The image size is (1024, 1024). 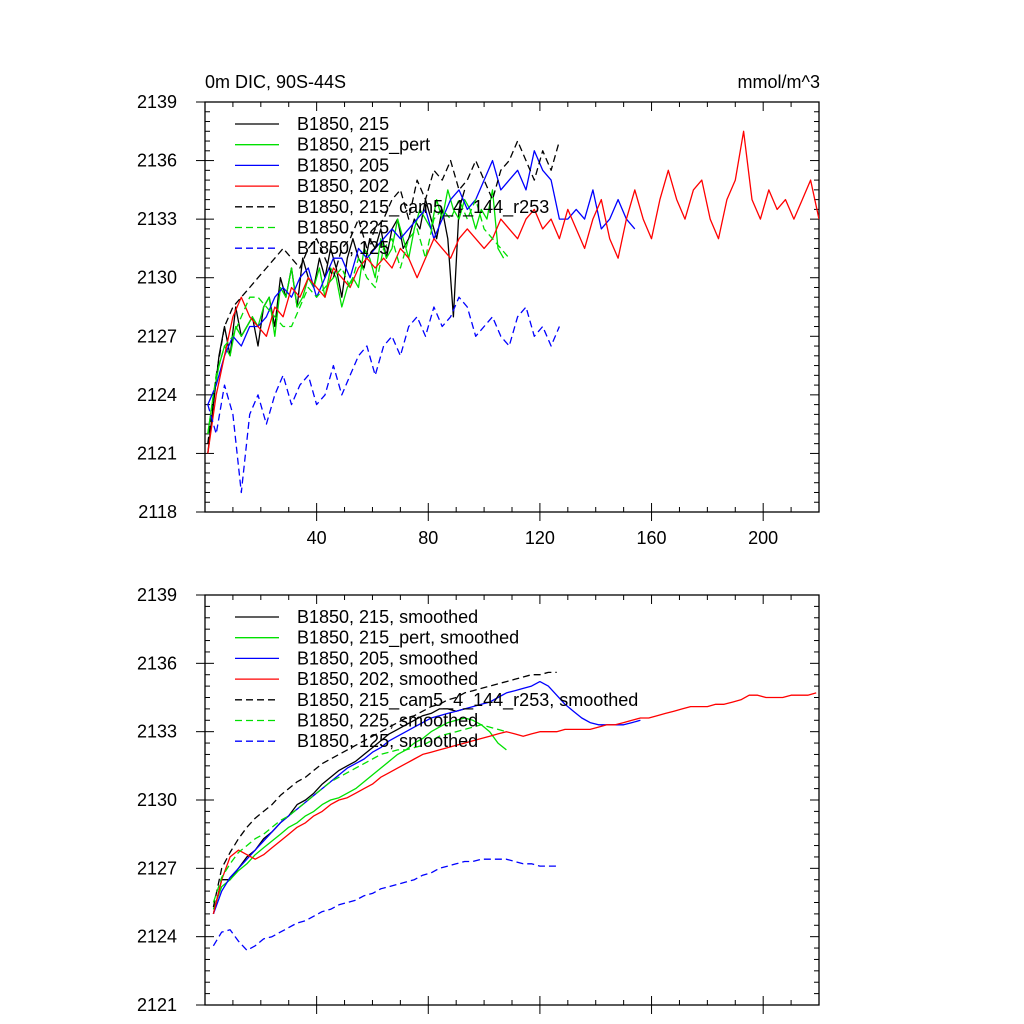 I want to click on bottom-y-tick-label: 2139, so click(x=157, y=595).